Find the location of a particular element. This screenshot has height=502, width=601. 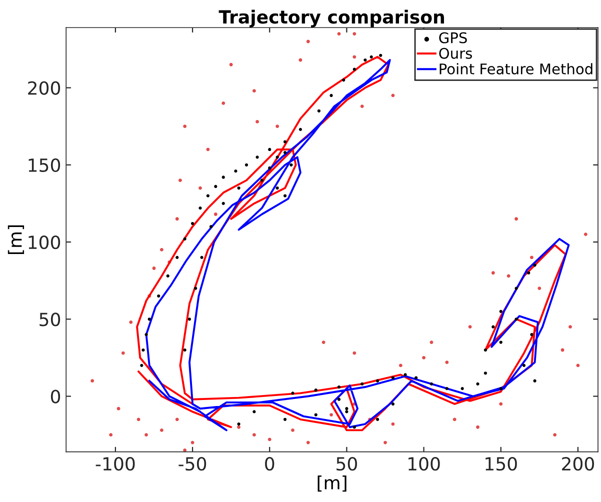

y-axis-title: [m] is located at coordinates (16, 239).